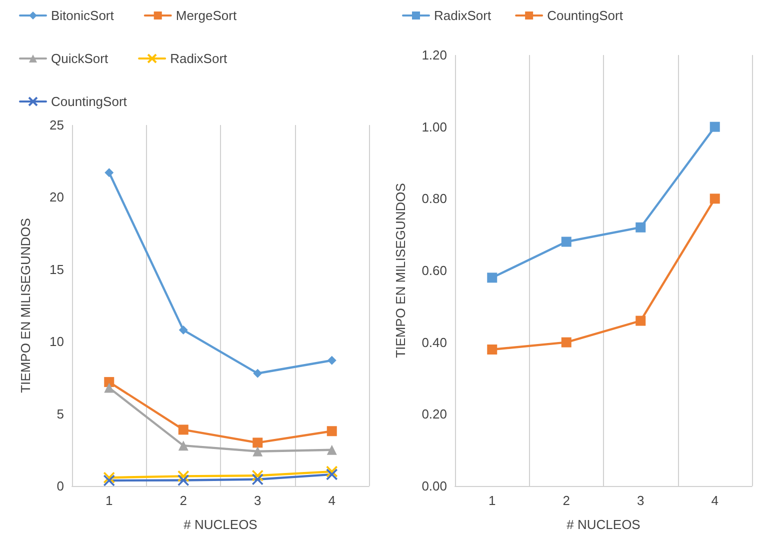 Image resolution: width=766 pixels, height=541 pixels. What do you see at coordinates (57, 125) in the screenshot?
I see `y-tick-label: 25` at bounding box center [57, 125].